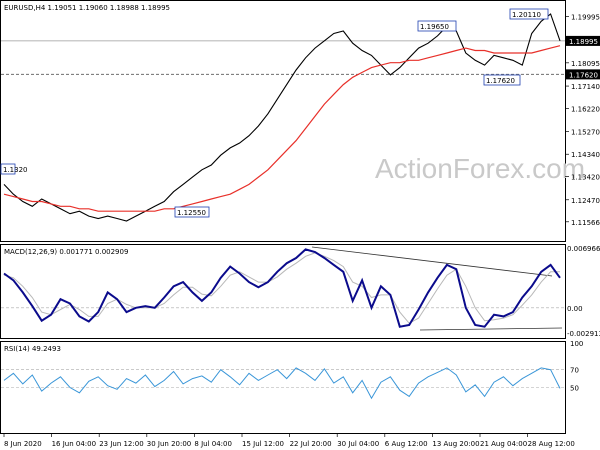 This screenshot has width=600, height=450. I want to click on x-tick-label: 6 Aug 12:00, so click(406, 444).